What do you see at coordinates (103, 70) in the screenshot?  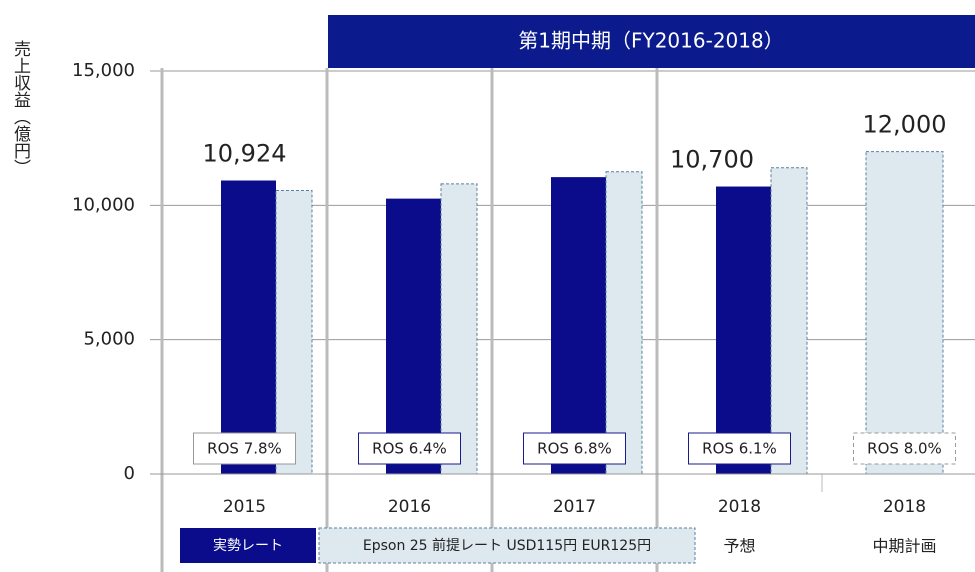 I see `y-tick-label: 15,000` at bounding box center [103, 70].